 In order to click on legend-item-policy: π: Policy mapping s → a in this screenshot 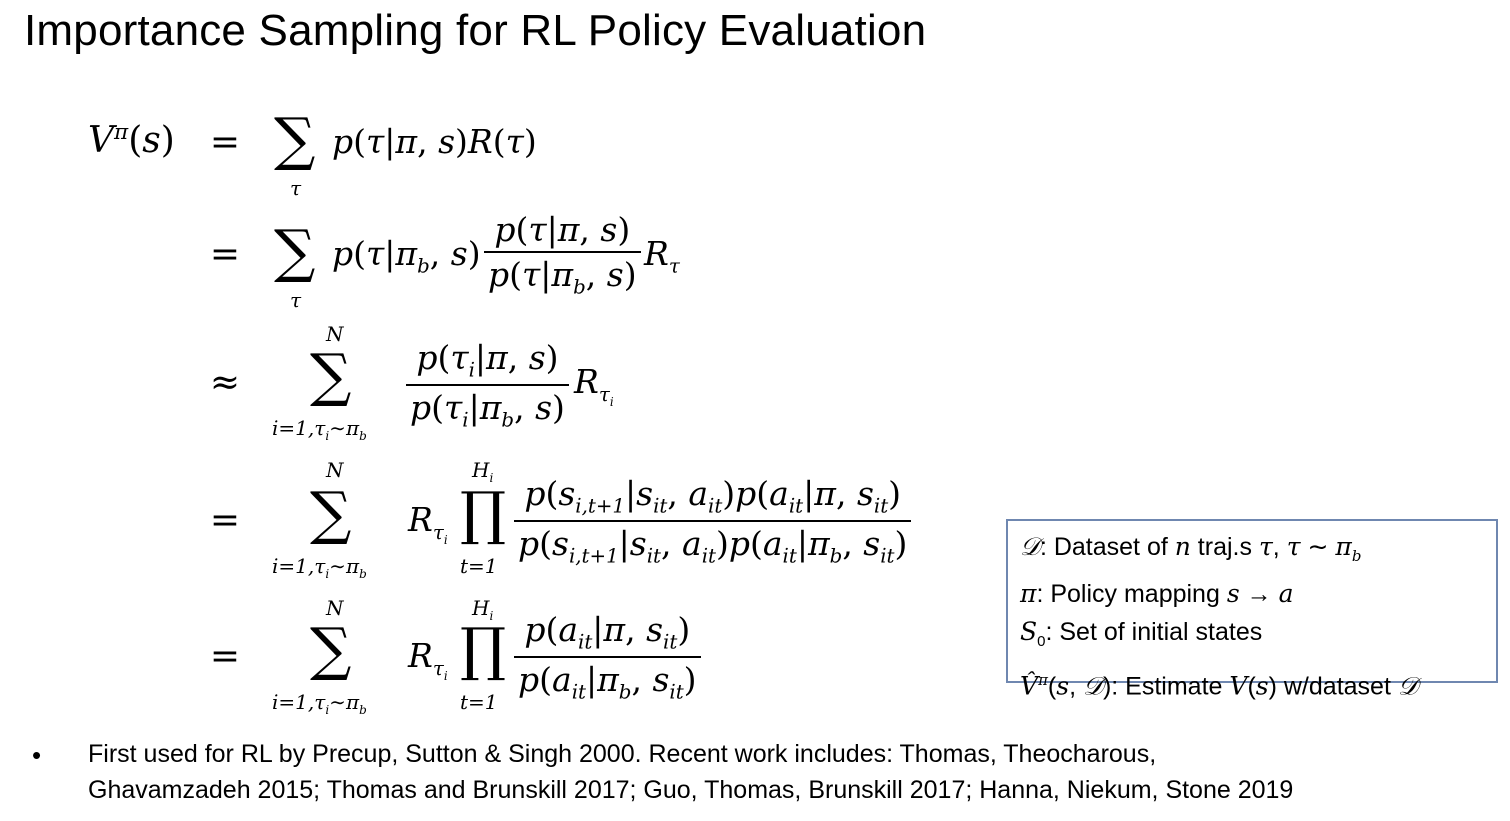, I will do `click(1157, 593)`.